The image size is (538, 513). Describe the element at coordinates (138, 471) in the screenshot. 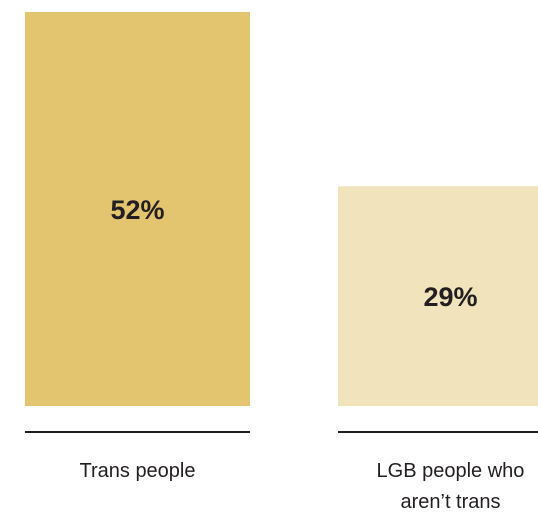

I see `category-label: Trans people` at that location.